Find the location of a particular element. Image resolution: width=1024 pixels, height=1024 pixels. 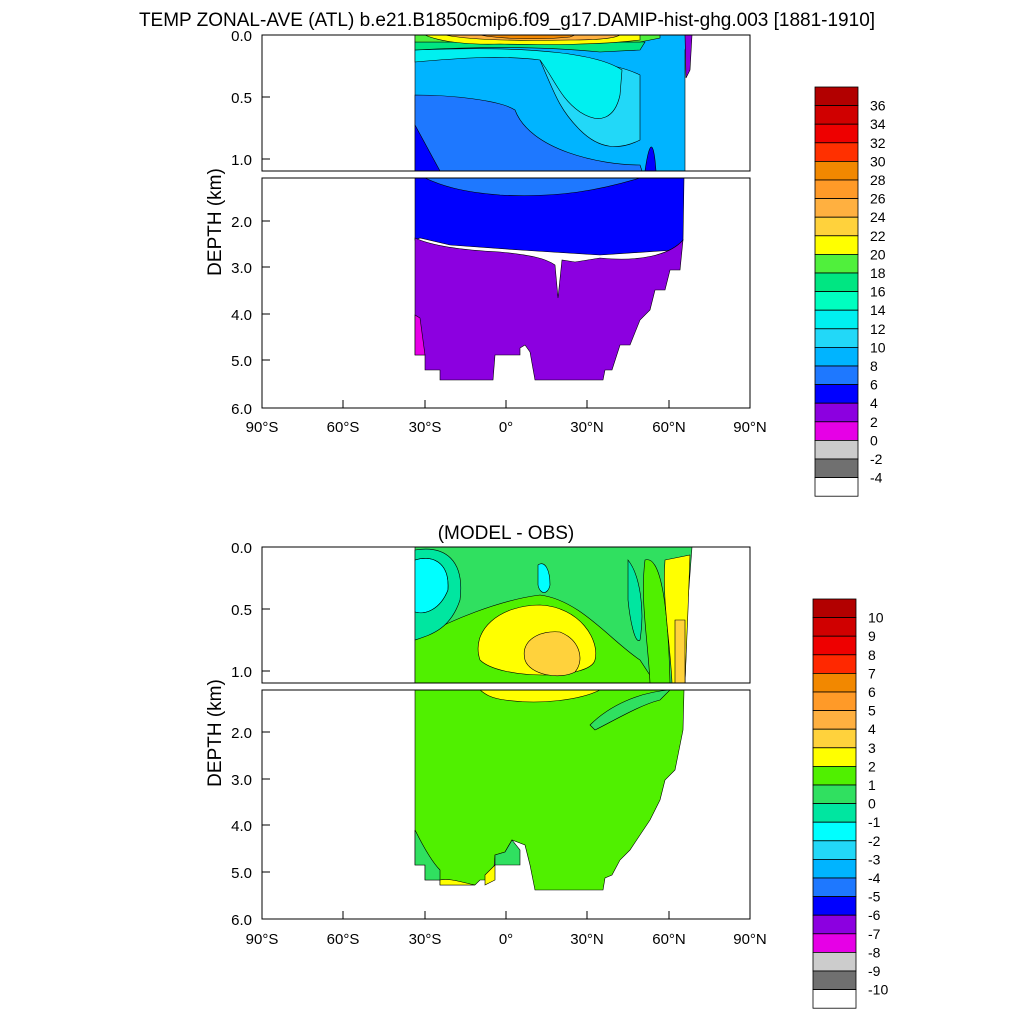

diff-title: (MODEL - OBS) is located at coordinates (506, 533).